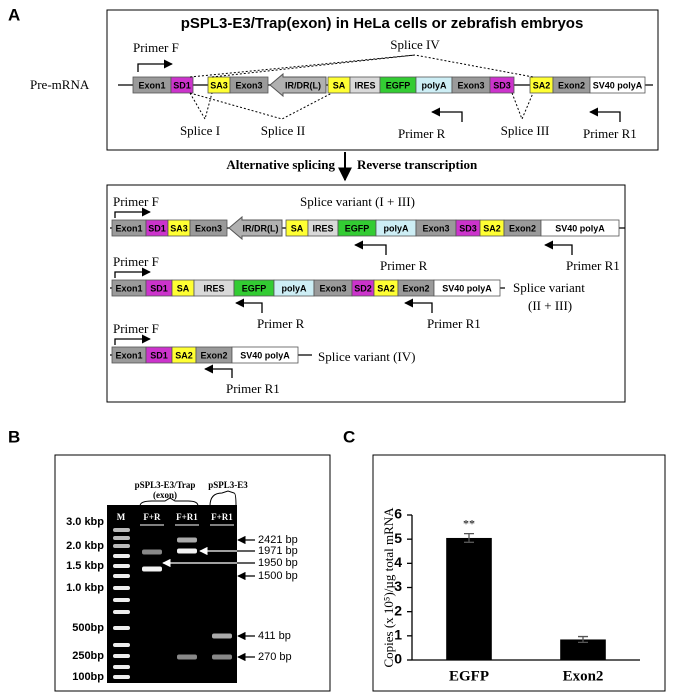  Describe the element at coordinates (219, 85) in the screenshot. I see `segment-label: SA3` at that location.